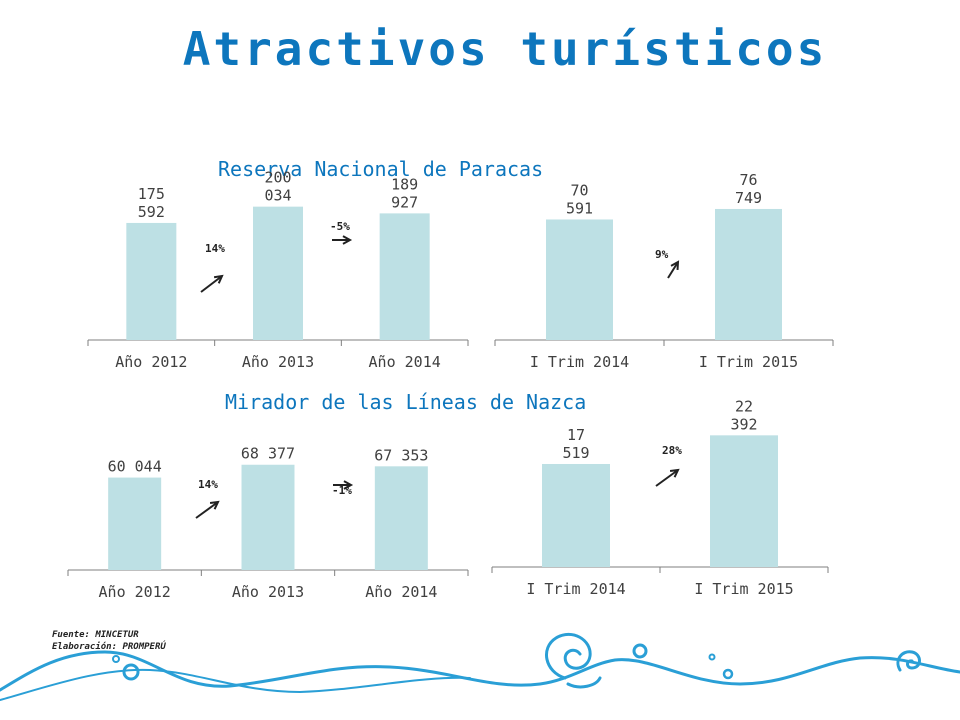 The image size is (960, 720). I want to click on data-label: 392, so click(743, 424).